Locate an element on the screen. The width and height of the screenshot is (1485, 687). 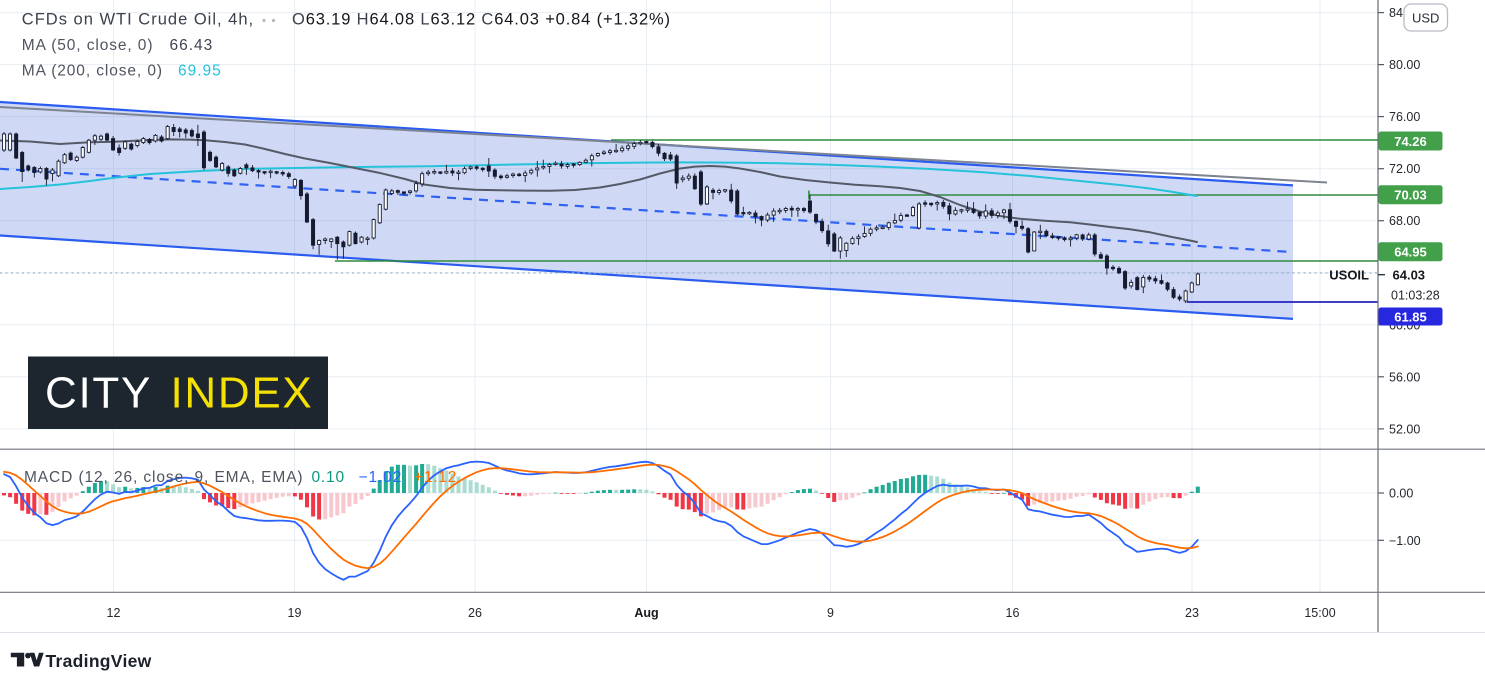
svg-text: 23 is located at coordinates (1192, 613).